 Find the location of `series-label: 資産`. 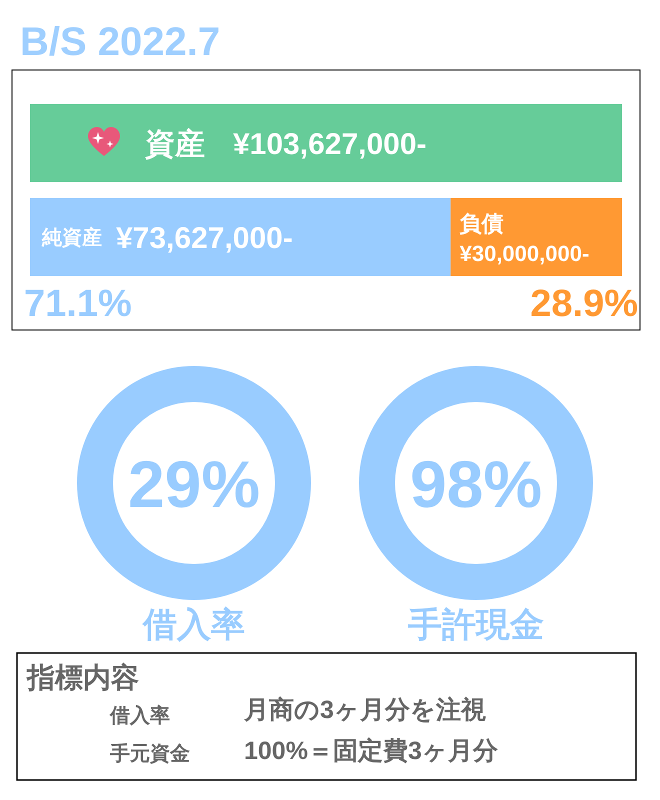

series-label: 資産 is located at coordinates (174, 144).